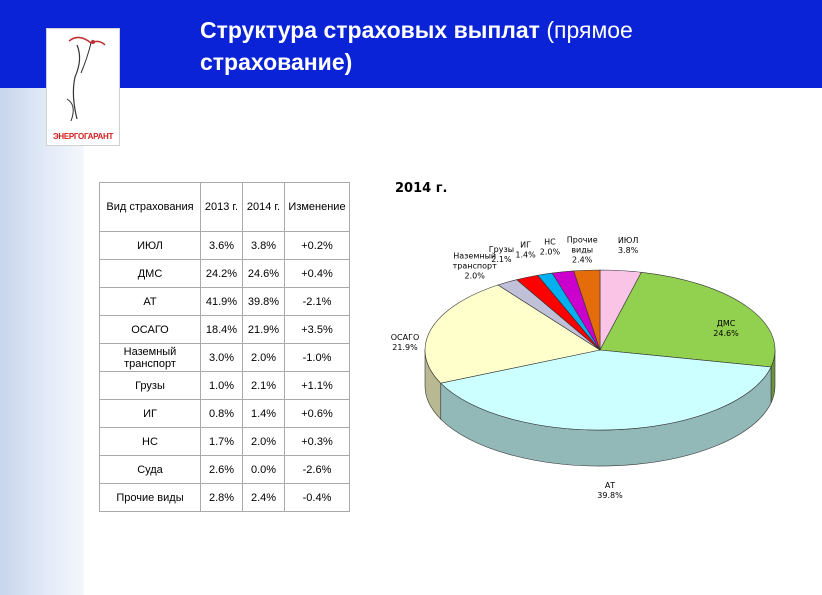 Image resolution: width=822 pixels, height=595 pixels. Describe the element at coordinates (687, 319) in the screenshot. I see `pie-slice-дмс` at that location.